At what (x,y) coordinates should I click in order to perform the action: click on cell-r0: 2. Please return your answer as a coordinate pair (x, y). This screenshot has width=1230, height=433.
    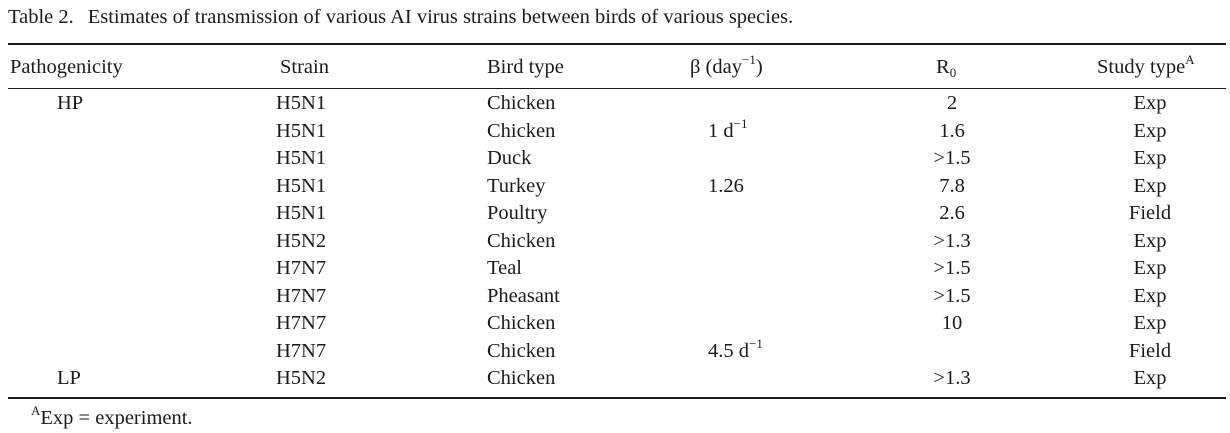
    Looking at the image, I should click on (952, 103).